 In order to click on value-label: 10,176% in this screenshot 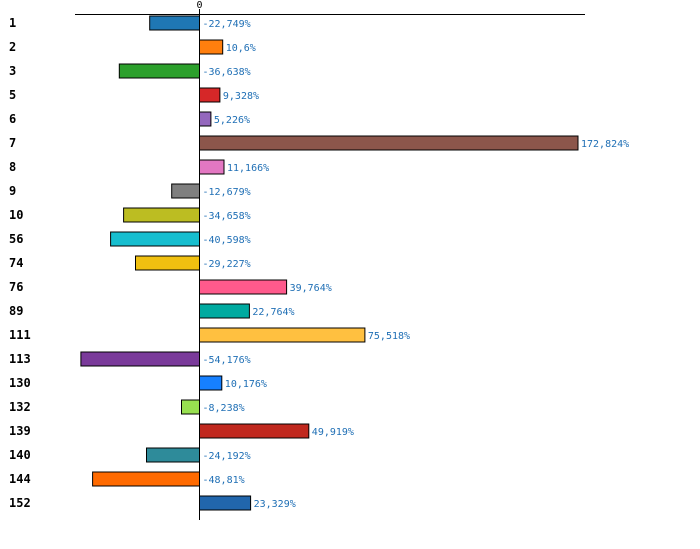, I will do `click(246, 384)`.